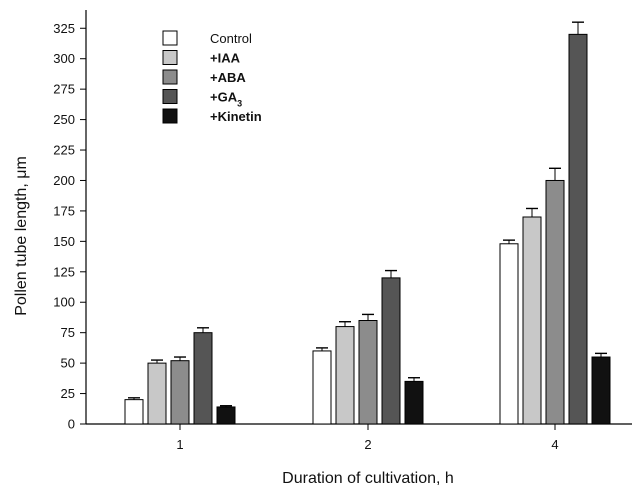 The image size is (640, 493). I want to click on x-tick-label: 1, so click(179, 444).